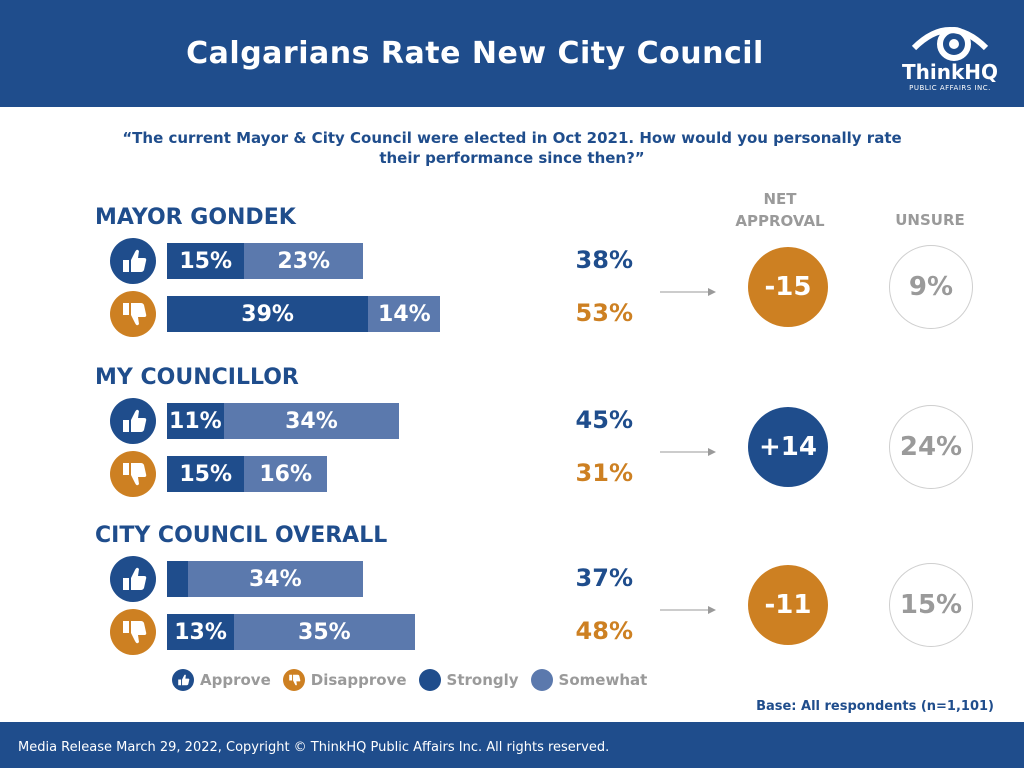  What do you see at coordinates (780, 221) in the screenshot?
I see `net-header-line2: APPROVAL` at bounding box center [780, 221].